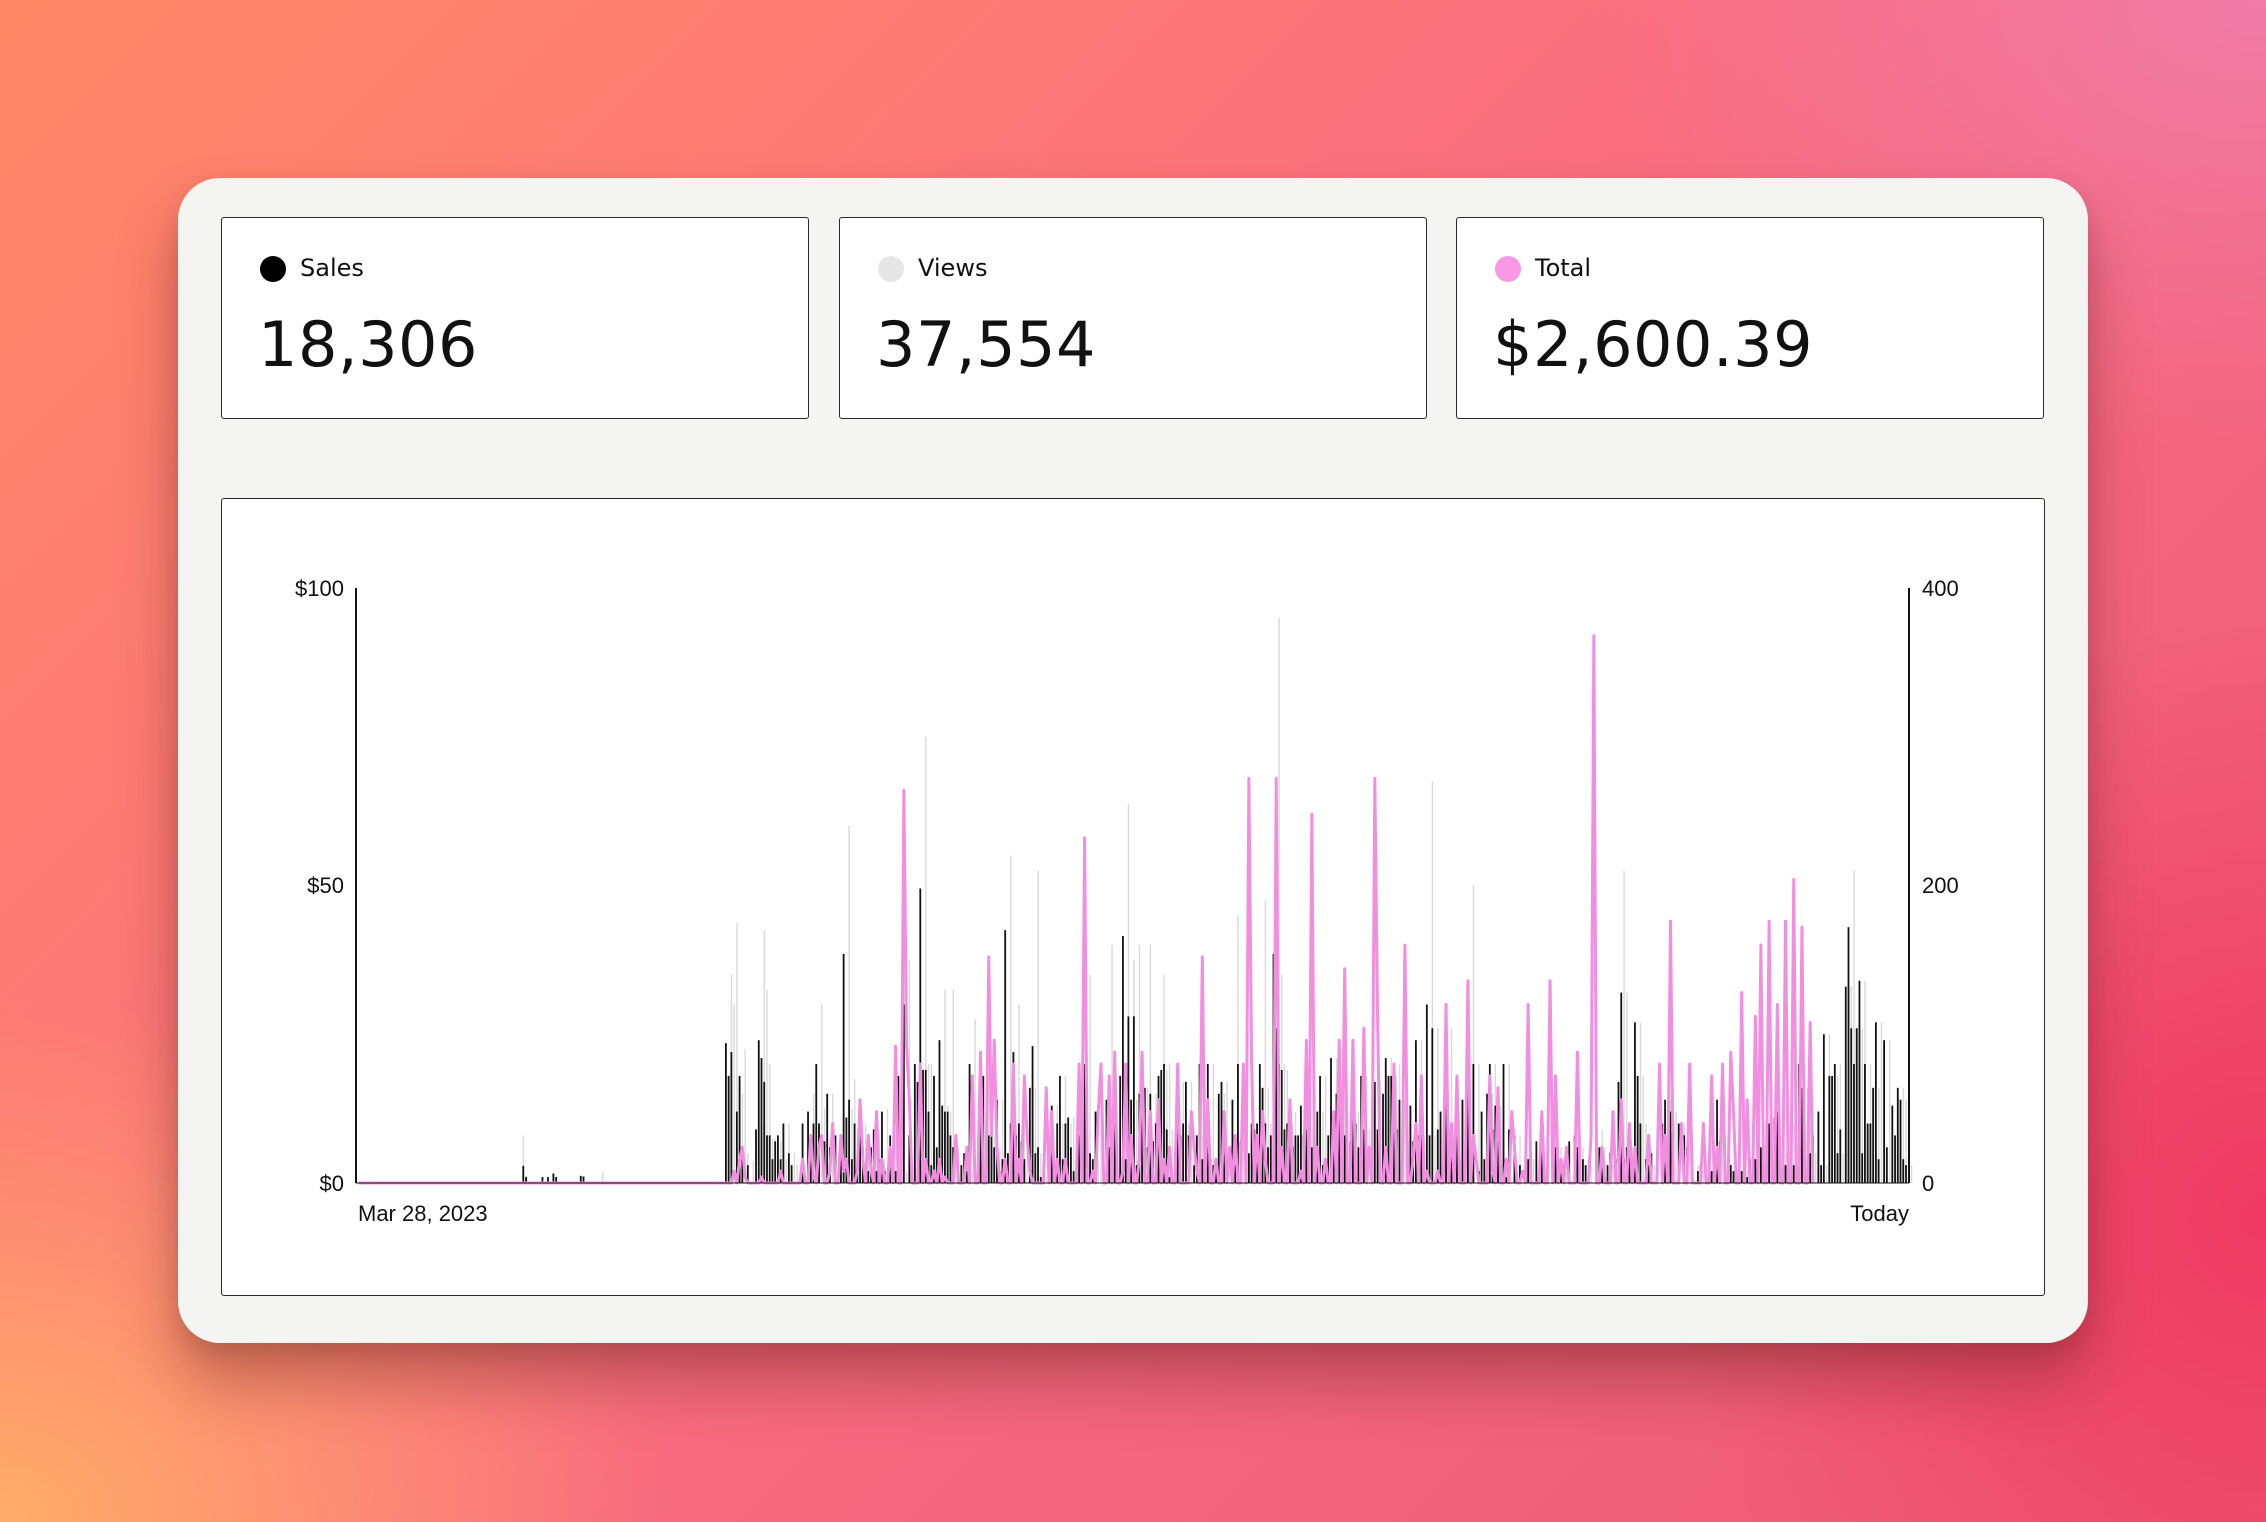 Image resolution: width=2266 pixels, height=1522 pixels. I want to click on sales-legend-dot, so click(273, 269).